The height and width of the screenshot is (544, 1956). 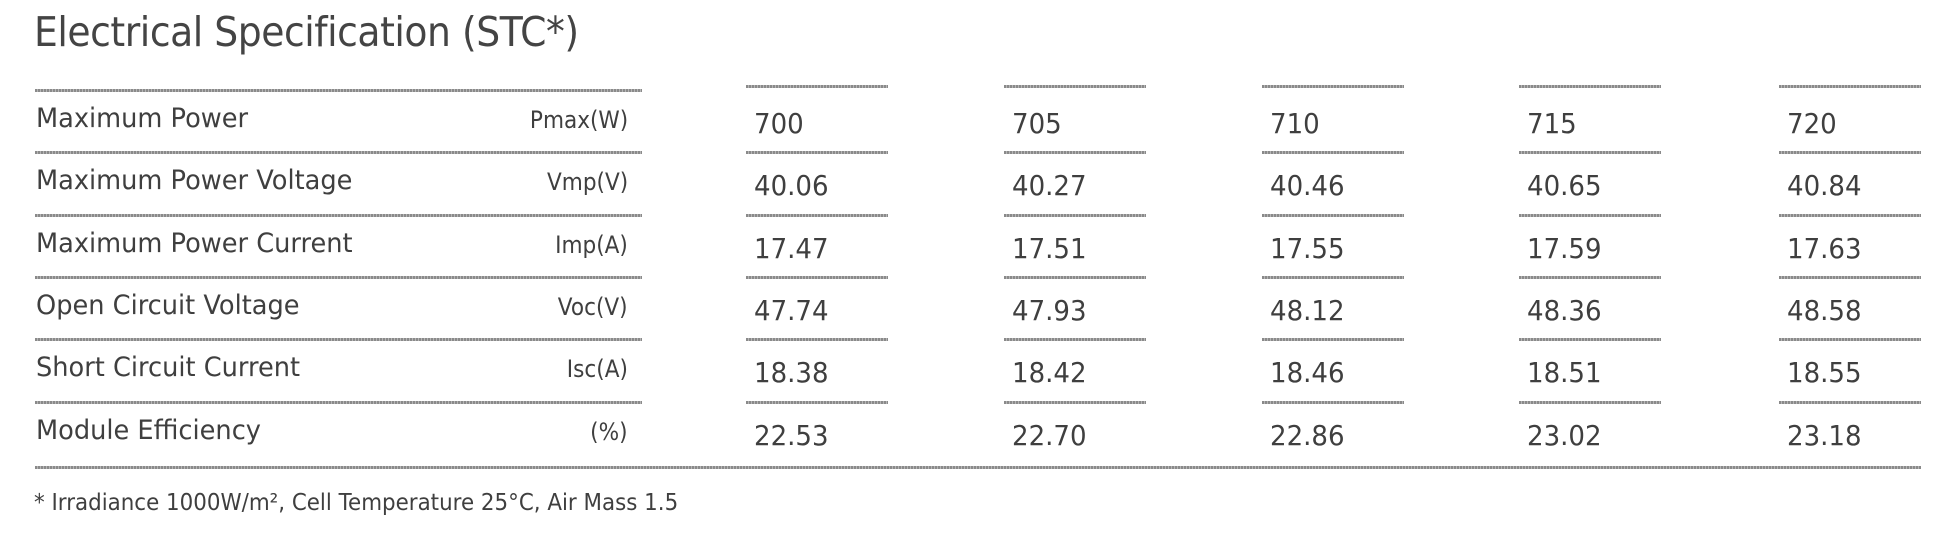 I want to click on value-cell: 17.63, so click(x=1824, y=248).